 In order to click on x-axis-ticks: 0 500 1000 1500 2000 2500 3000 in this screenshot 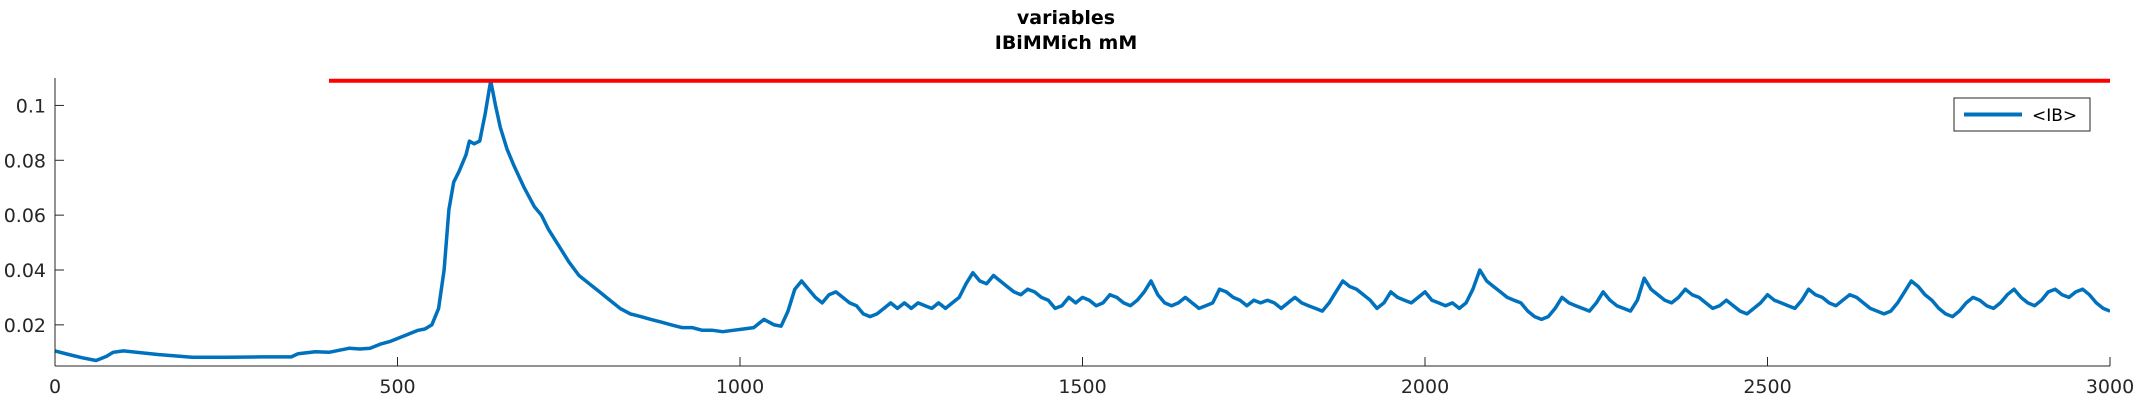, I will do `click(1091, 377)`.